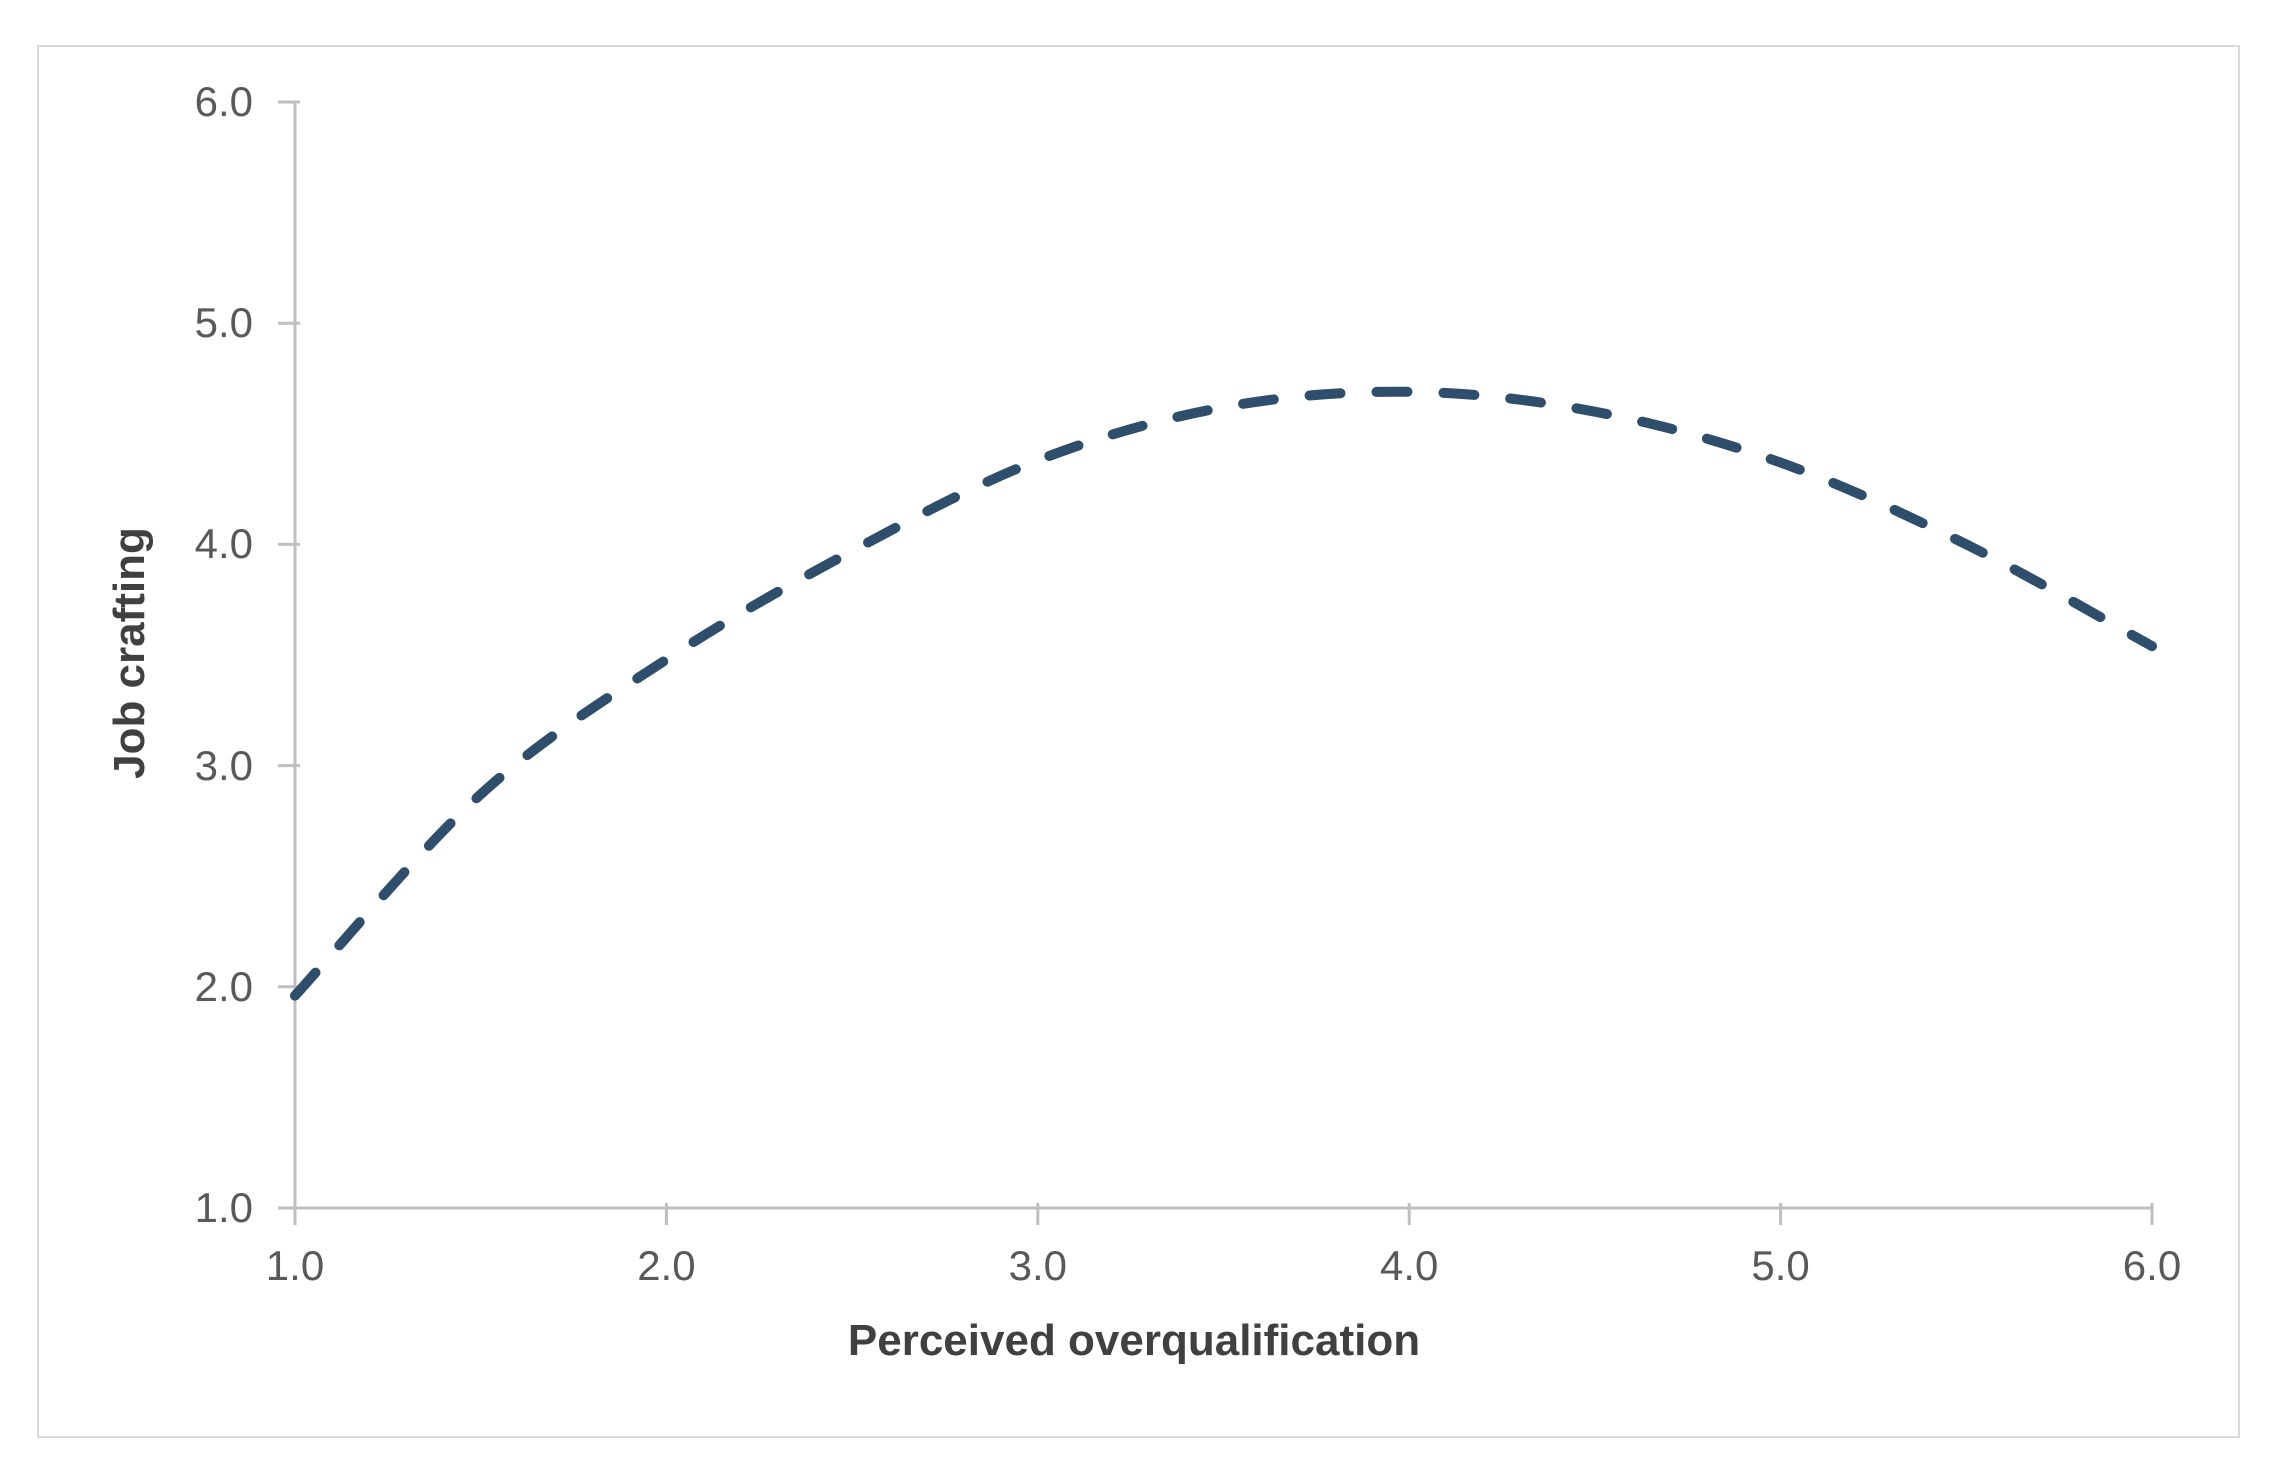  What do you see at coordinates (223, 323) in the screenshot?
I see `y-tick-label: 5.0` at bounding box center [223, 323].